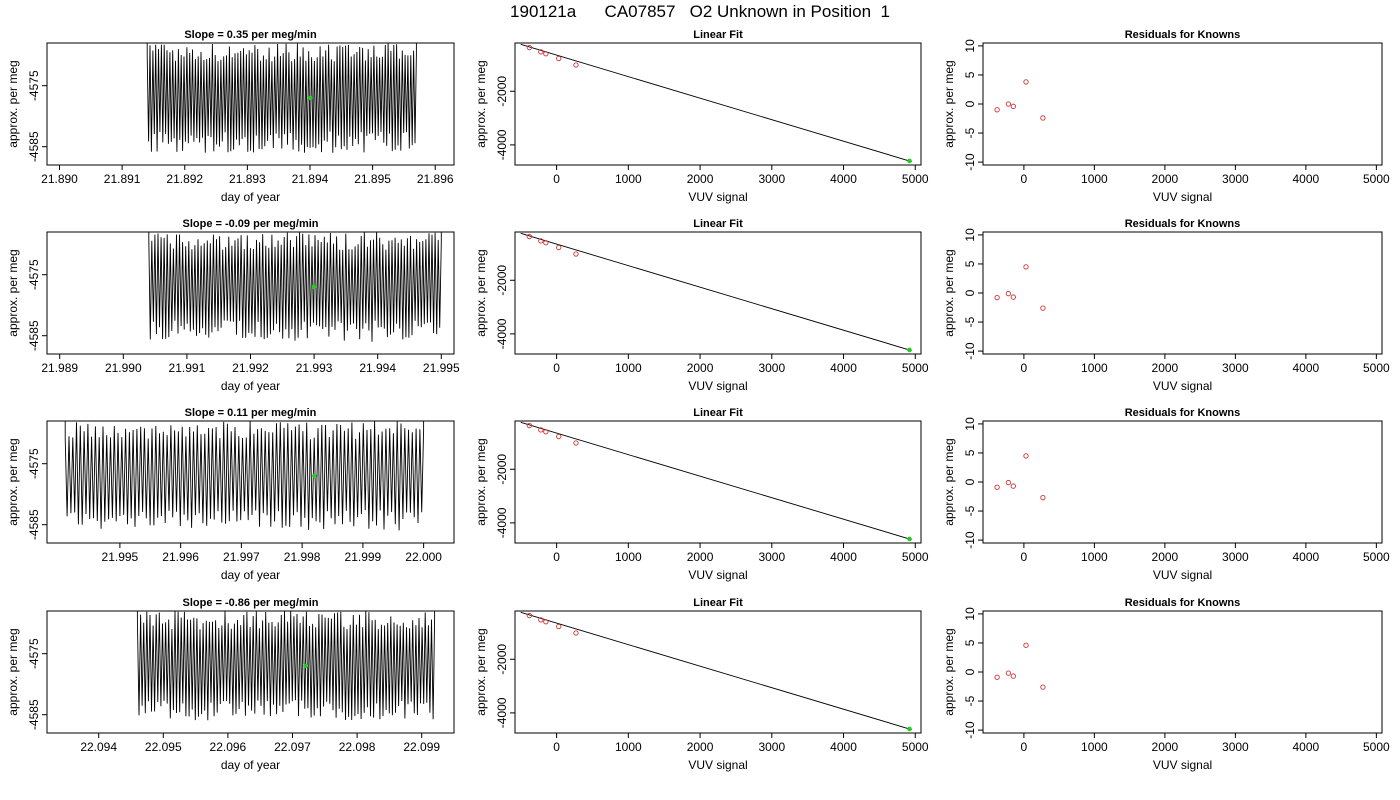 The width and height of the screenshot is (1400, 800). Describe the element at coordinates (372, 179) in the screenshot. I see `x-tick-label: 21.895` at that location.